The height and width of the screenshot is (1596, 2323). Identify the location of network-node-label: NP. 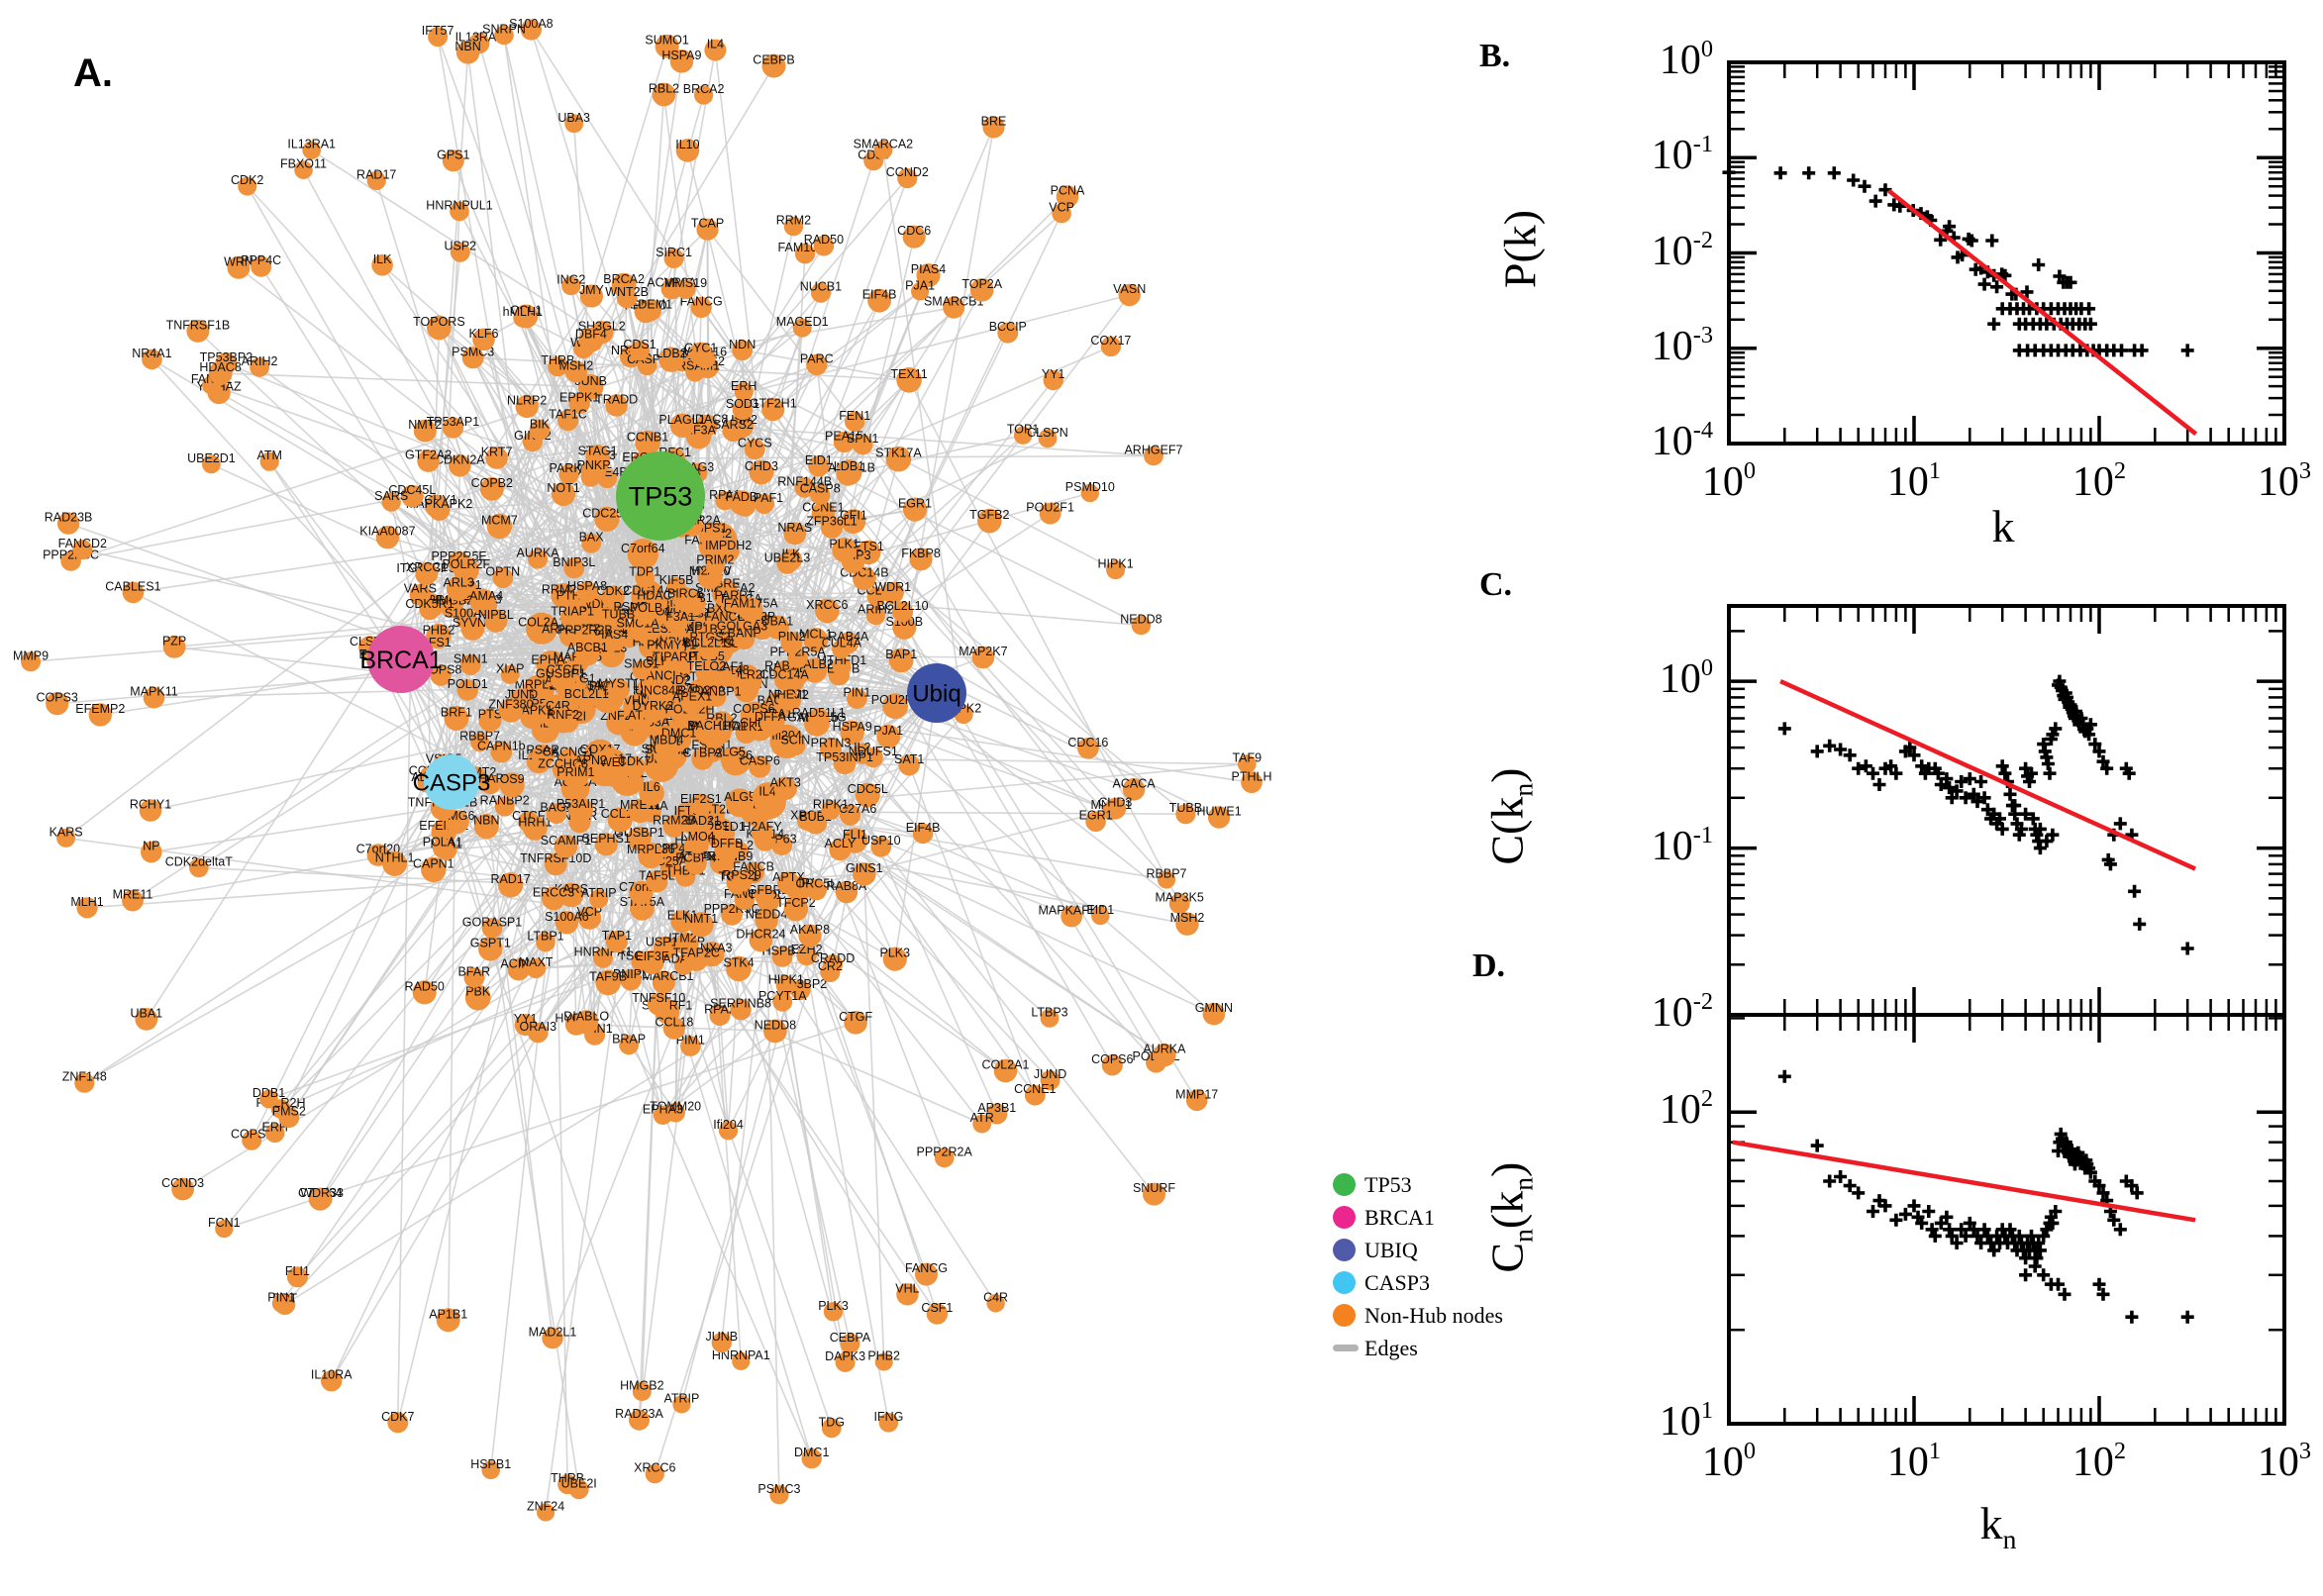
(151, 846).